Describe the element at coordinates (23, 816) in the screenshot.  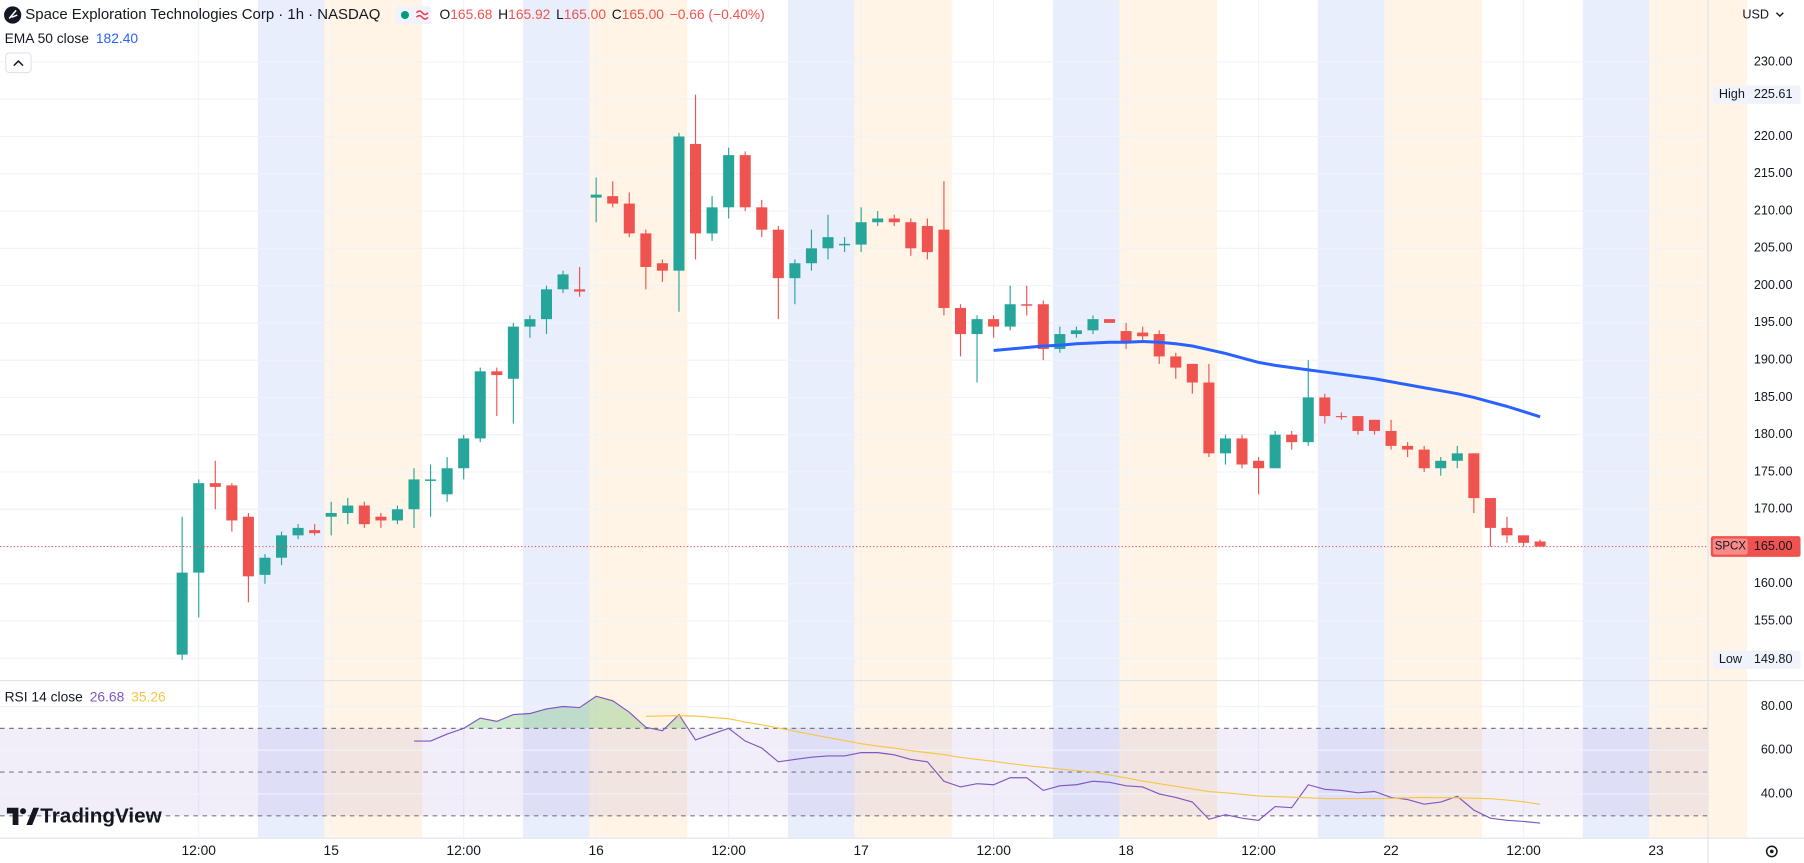
I see `watermark-logo` at that location.